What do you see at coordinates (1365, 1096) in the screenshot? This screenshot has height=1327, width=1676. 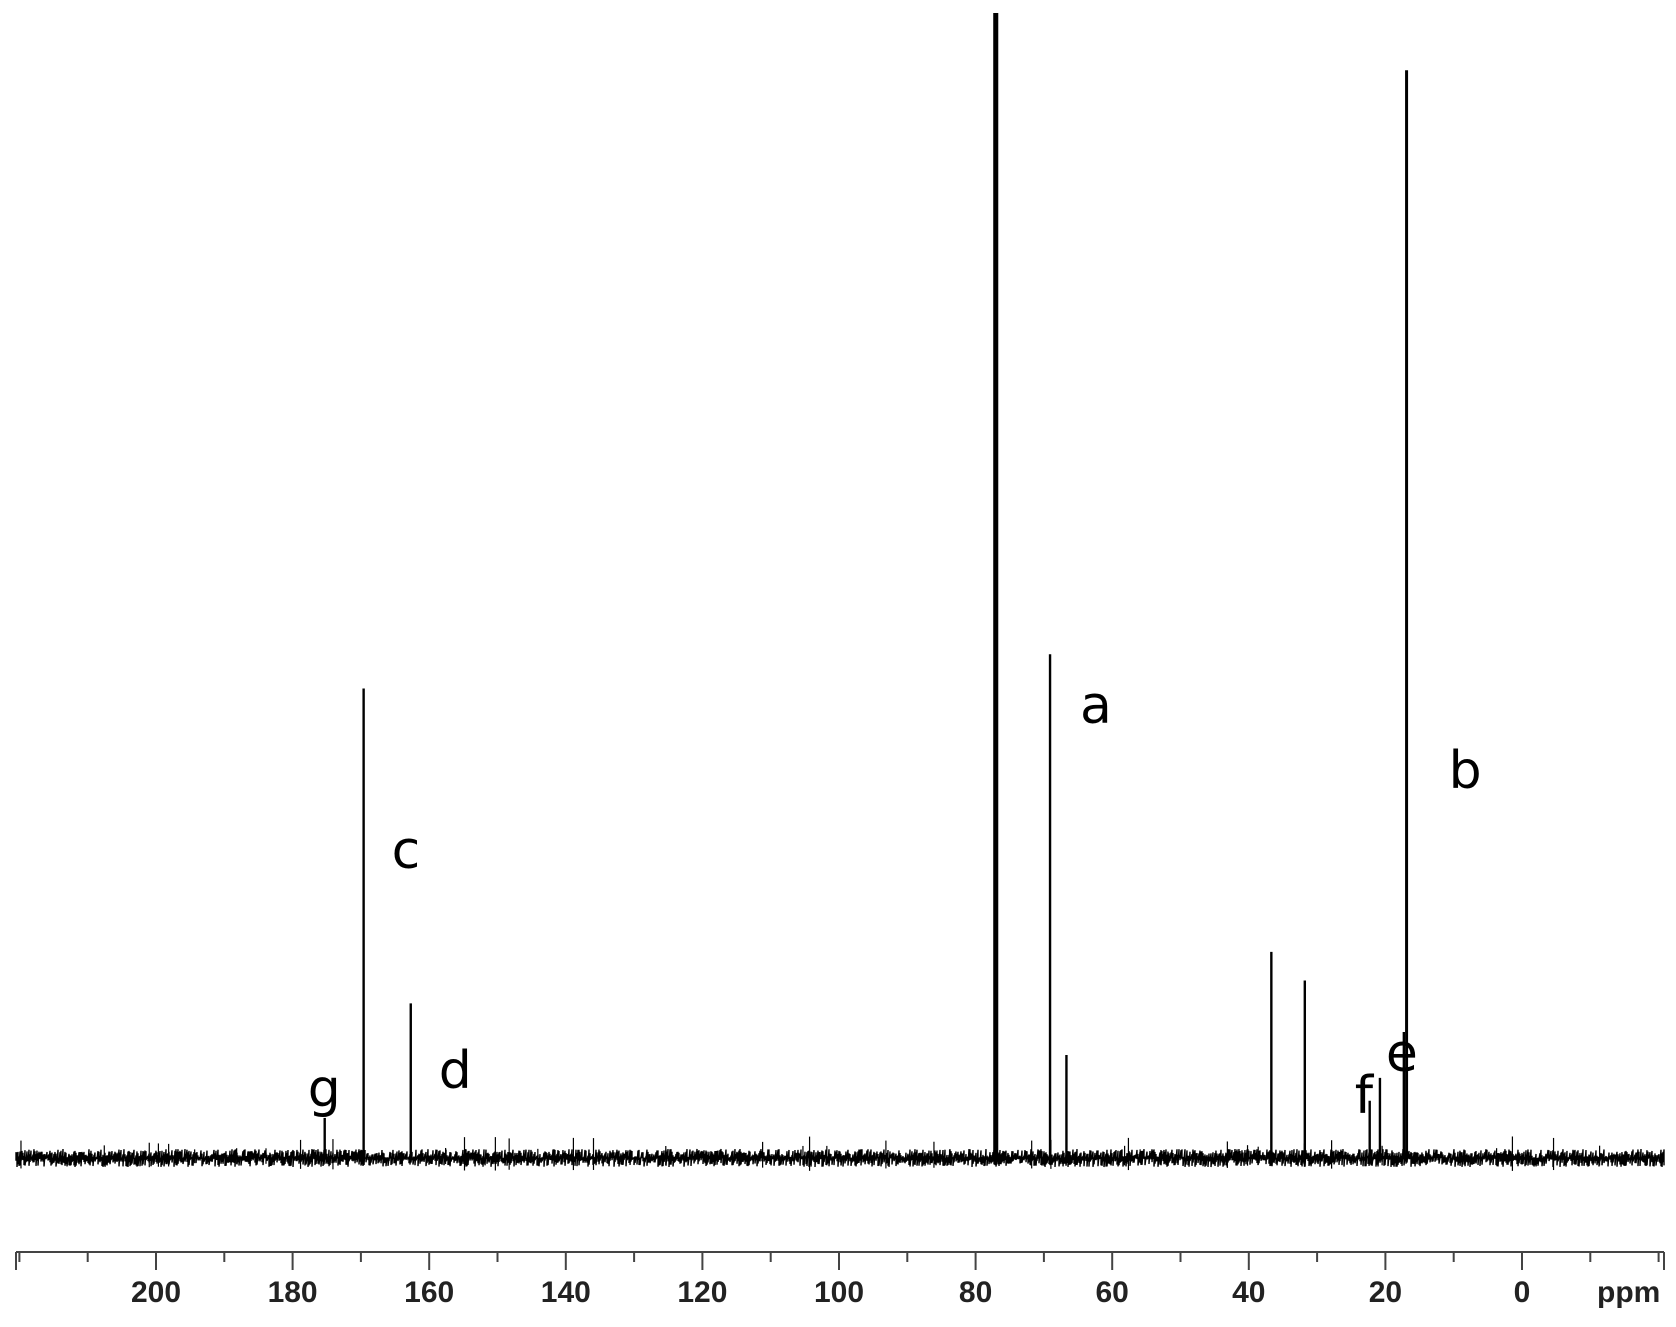 I see `peak-label-f: f` at bounding box center [1365, 1096].